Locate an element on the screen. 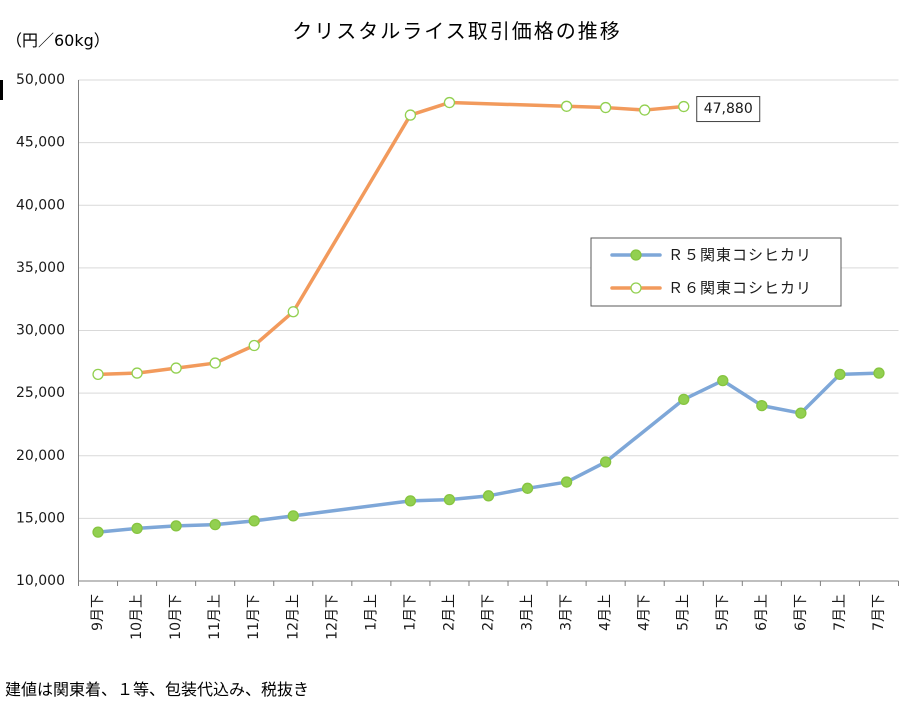 This screenshot has height=703, width=914. x-tick-label: 2月下 is located at coordinates (489, 612).